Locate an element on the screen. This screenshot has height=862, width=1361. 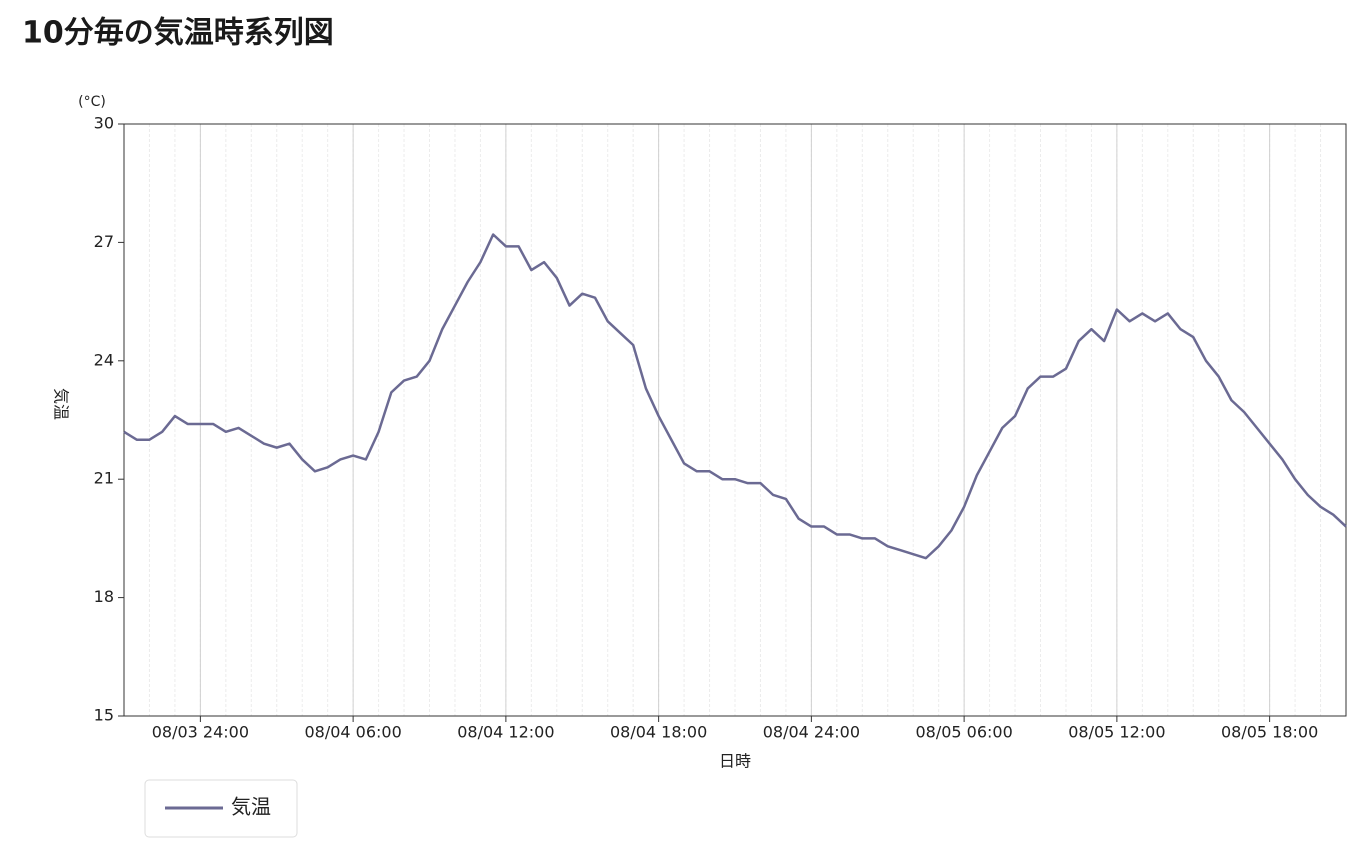
x-tick-label: 08/04 18:00 is located at coordinates (658, 732).